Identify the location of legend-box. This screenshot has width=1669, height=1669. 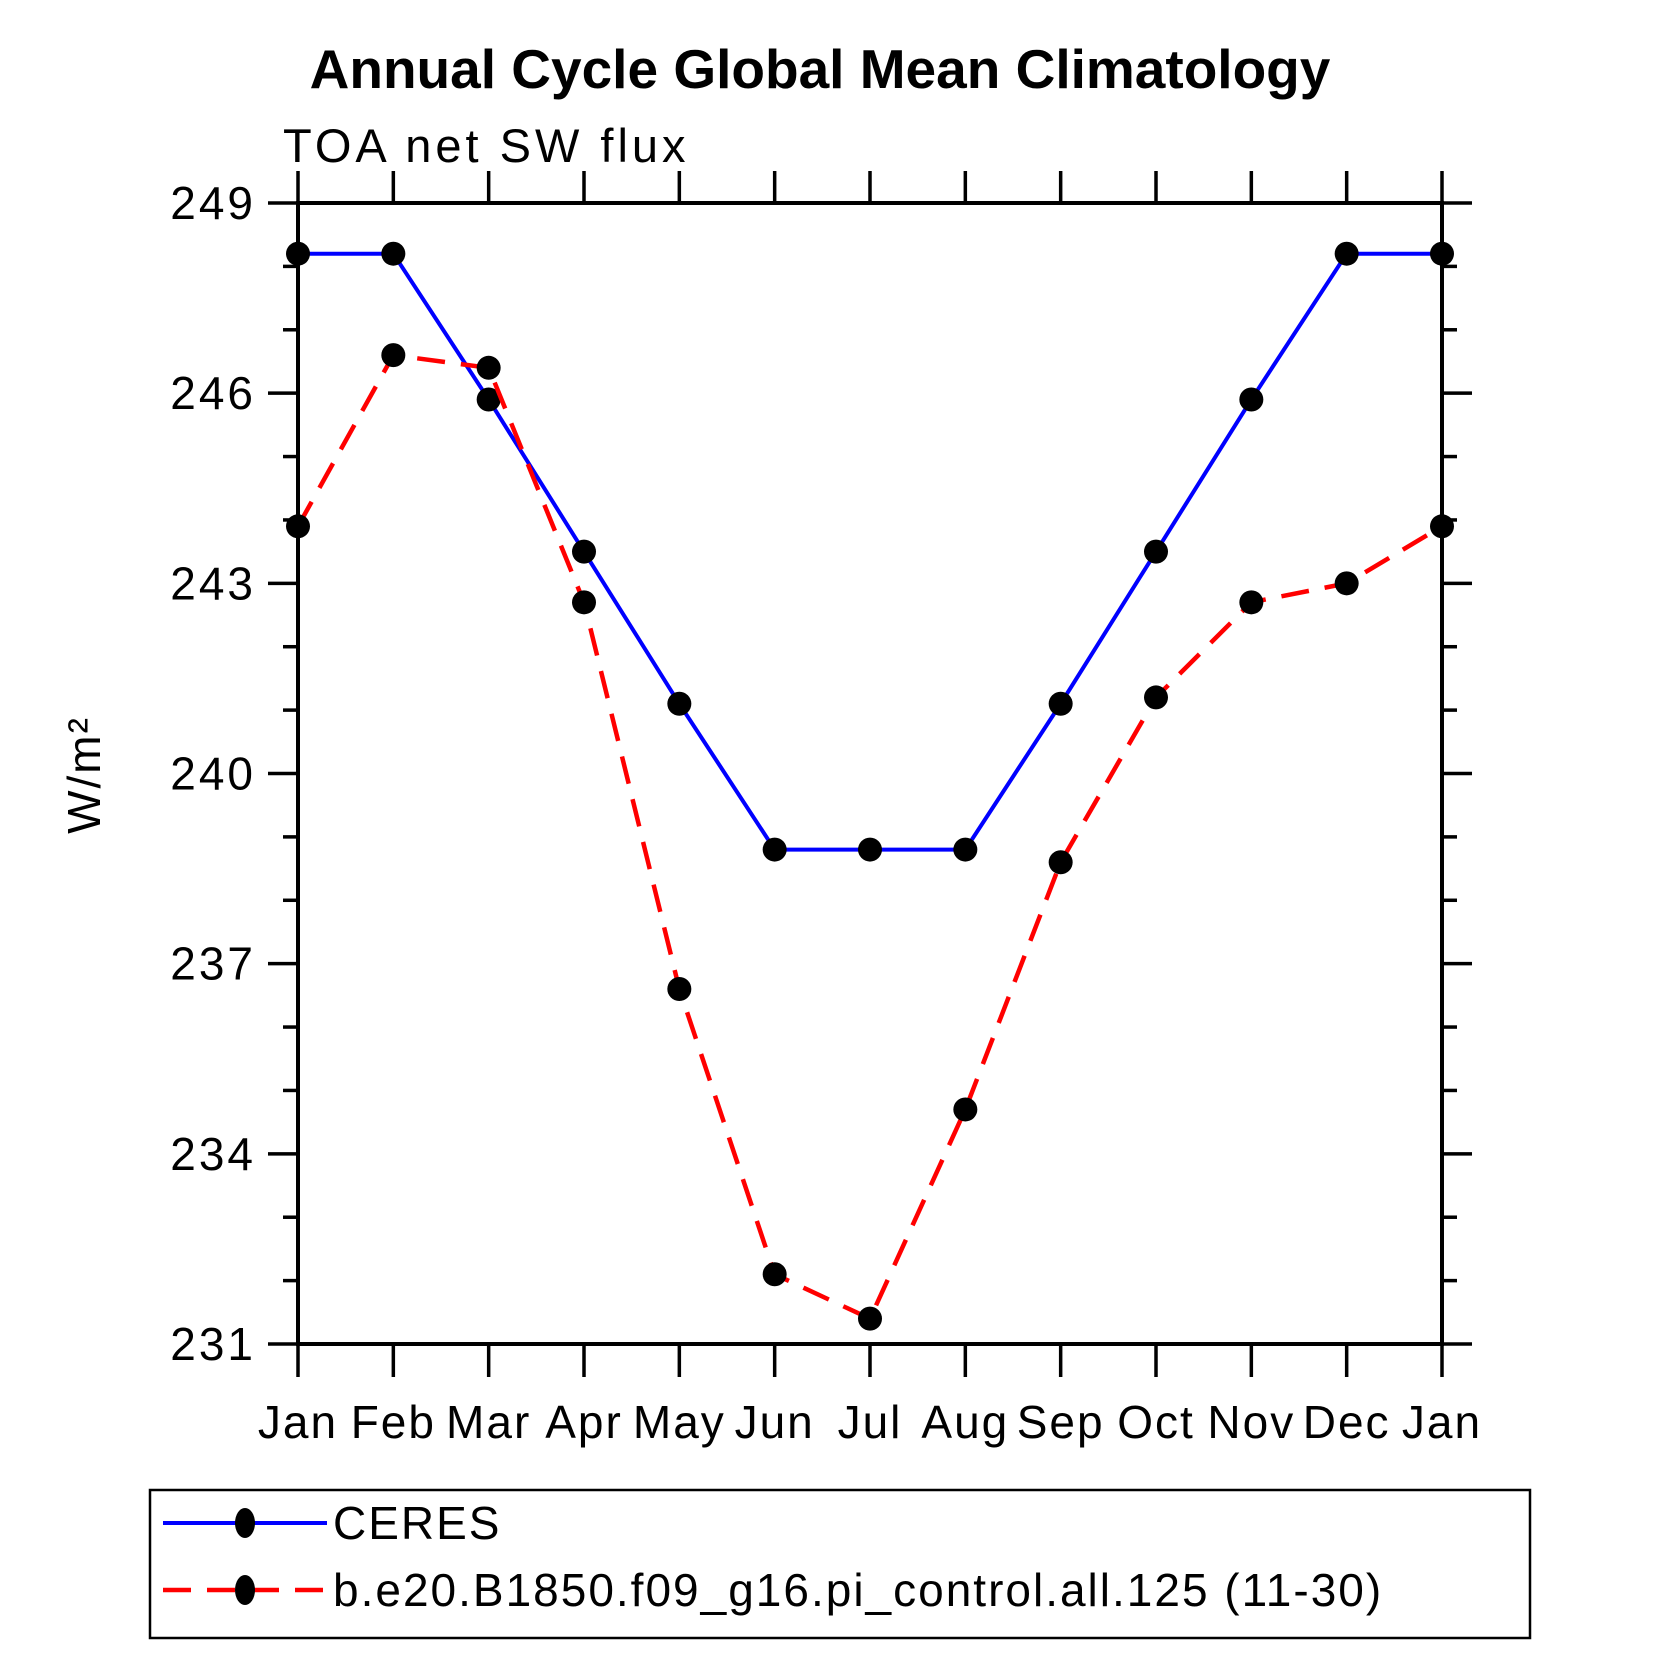
(840, 1564).